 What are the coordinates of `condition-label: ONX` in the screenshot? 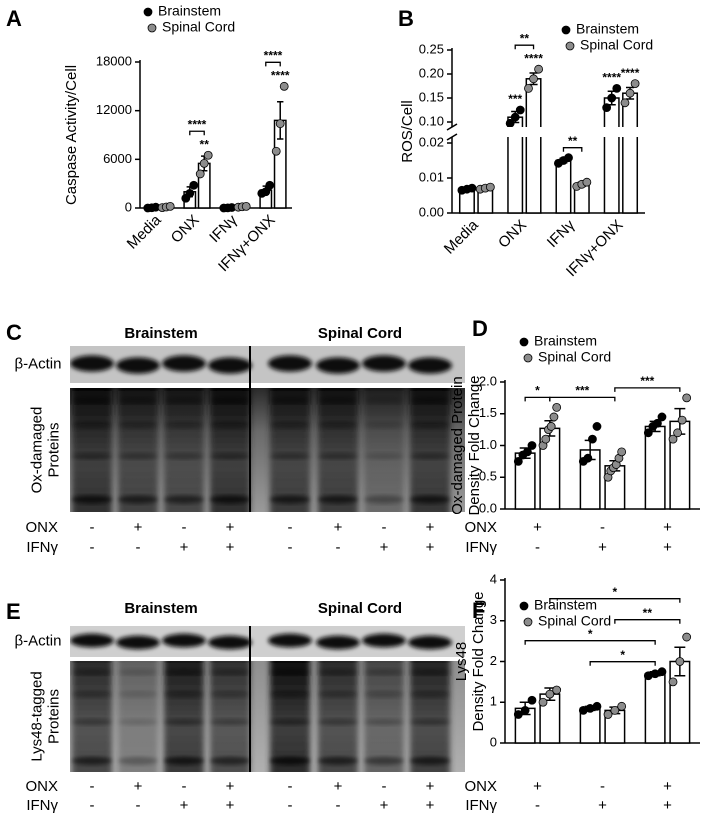 It's located at (480, 786).